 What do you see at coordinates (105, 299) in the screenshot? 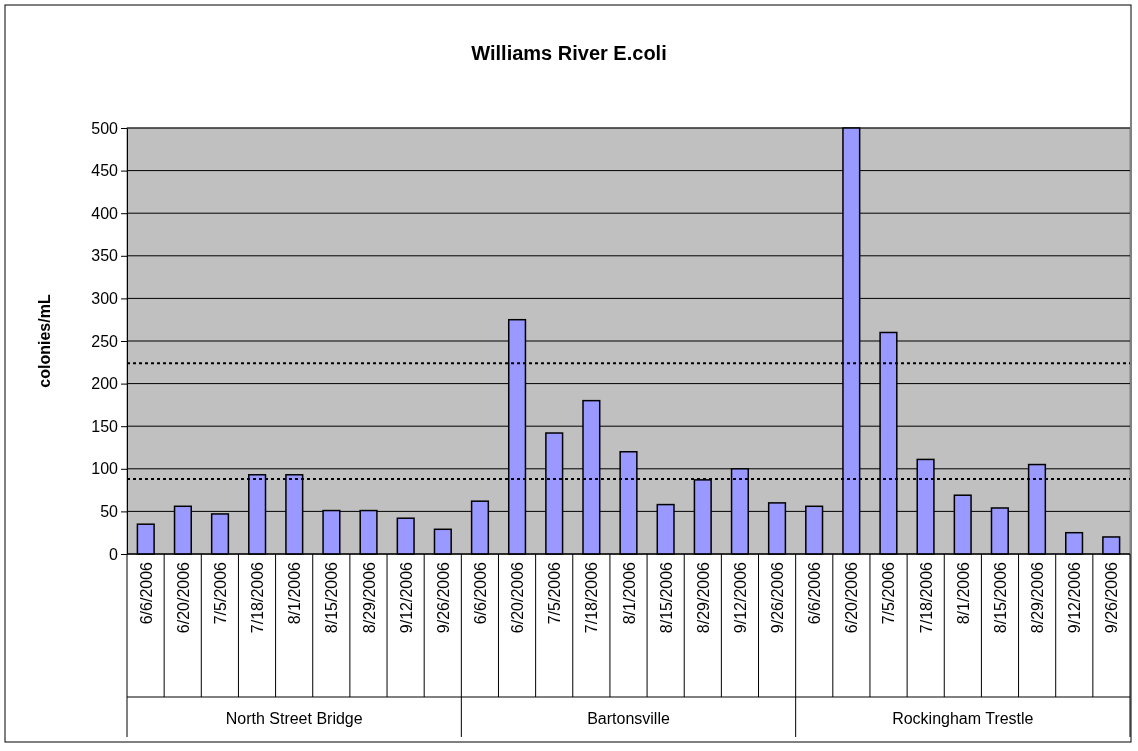
I see `y-tick-label: 300` at bounding box center [105, 299].